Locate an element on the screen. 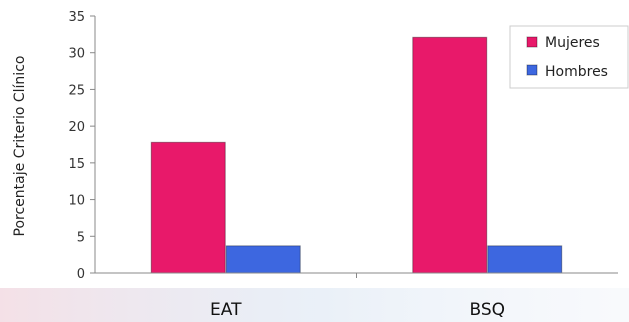 The height and width of the screenshot is (322, 629). legend-box is located at coordinates (569, 57).